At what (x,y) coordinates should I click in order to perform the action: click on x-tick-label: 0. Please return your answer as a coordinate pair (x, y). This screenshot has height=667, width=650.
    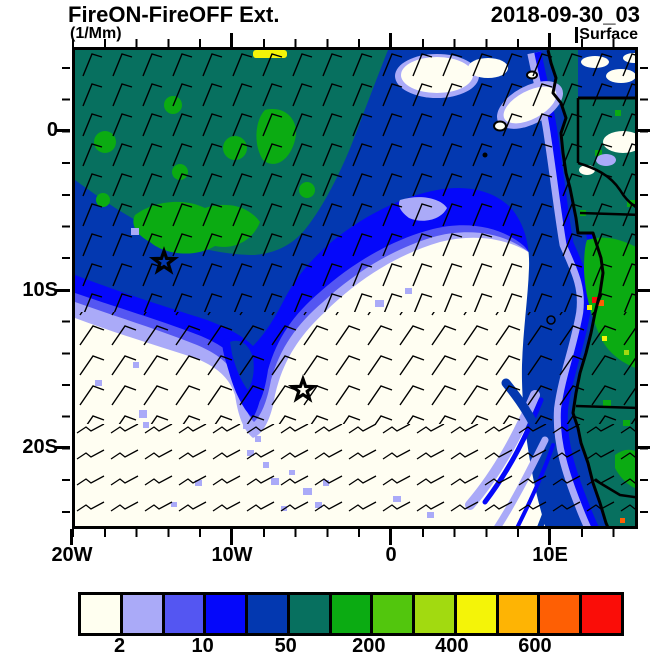
    Looking at the image, I should click on (391, 555).